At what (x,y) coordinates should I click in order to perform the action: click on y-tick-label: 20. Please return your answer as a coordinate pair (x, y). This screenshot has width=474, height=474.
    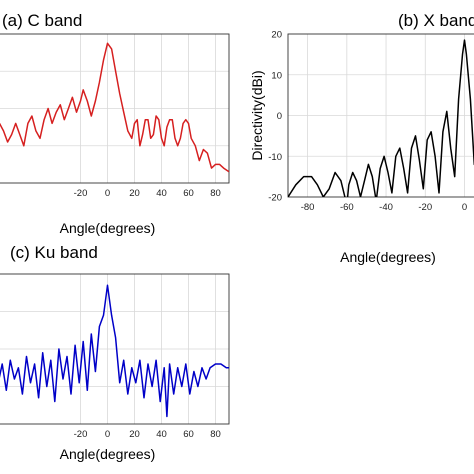
    Looking at the image, I should click on (276, 35).